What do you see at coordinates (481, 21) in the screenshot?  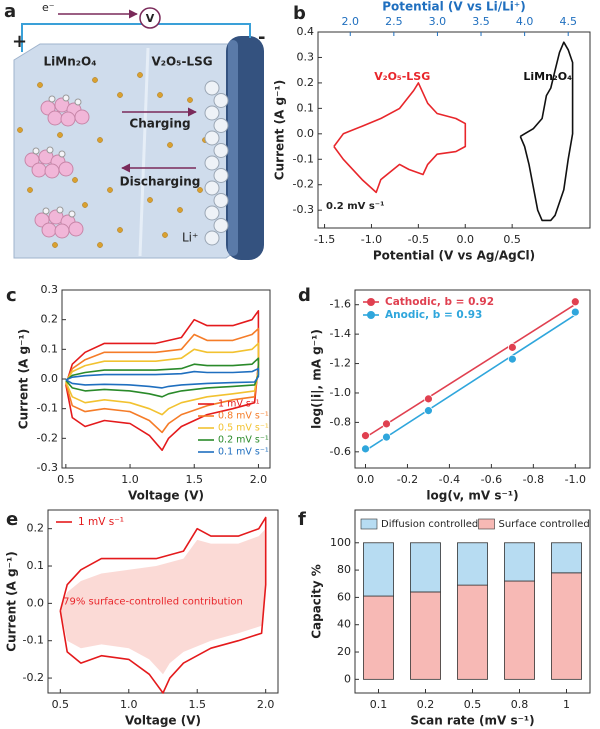 I see `x2-tick-label: 3.5` at bounding box center [481, 21].